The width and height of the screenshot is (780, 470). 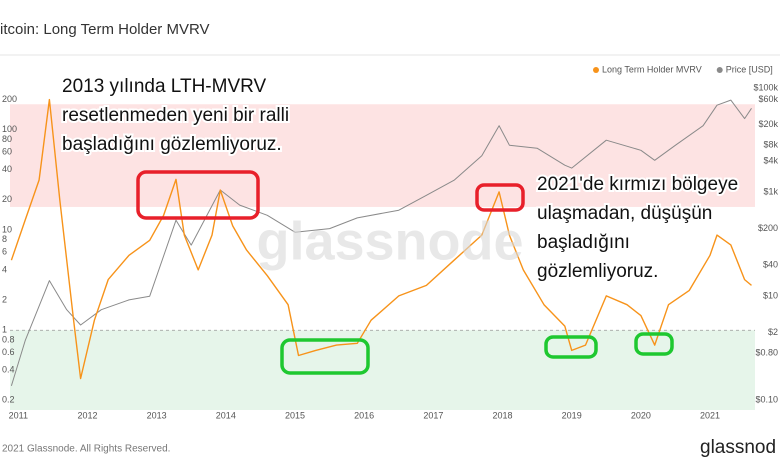 I want to click on y-tick-label: 100, so click(x=9, y=129).